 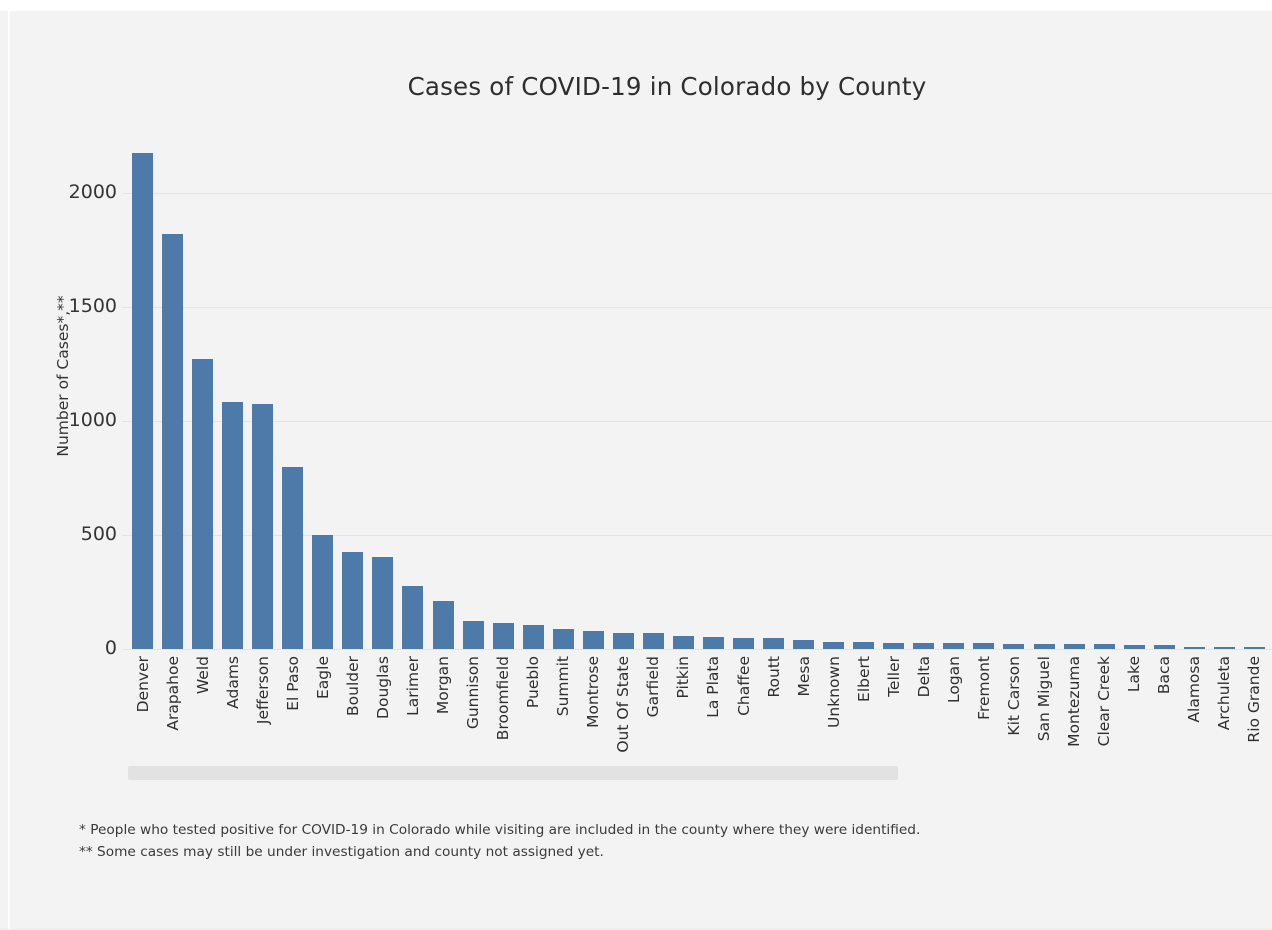 I want to click on bar-pitkin, so click(x=683, y=642).